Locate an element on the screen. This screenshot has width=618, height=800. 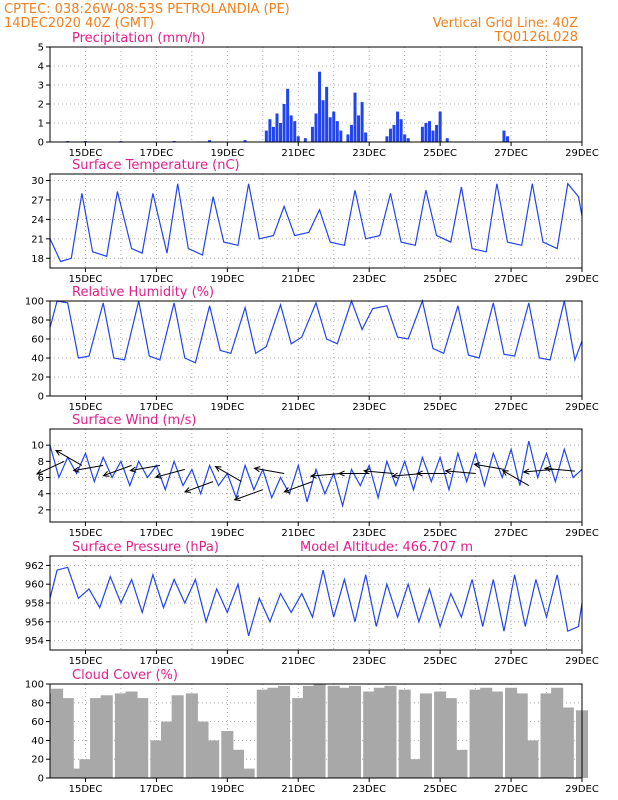
panel-title: Relative Humidity (%) is located at coordinates (143, 292).